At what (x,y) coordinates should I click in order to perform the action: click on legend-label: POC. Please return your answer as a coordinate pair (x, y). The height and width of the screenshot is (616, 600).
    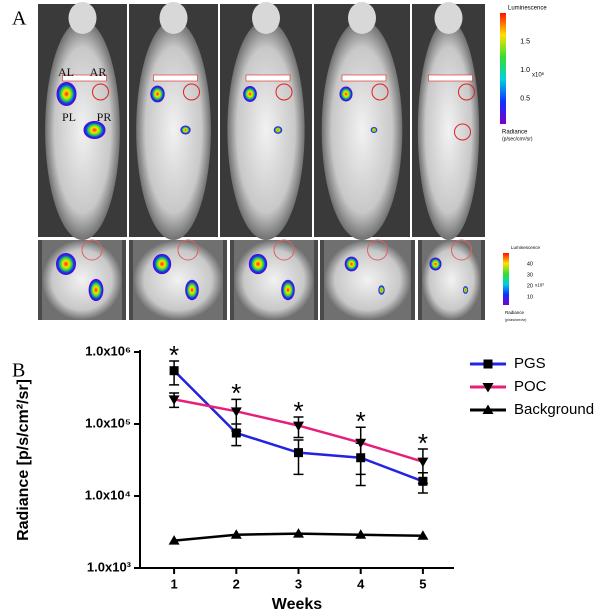
    Looking at the image, I should click on (530, 386).